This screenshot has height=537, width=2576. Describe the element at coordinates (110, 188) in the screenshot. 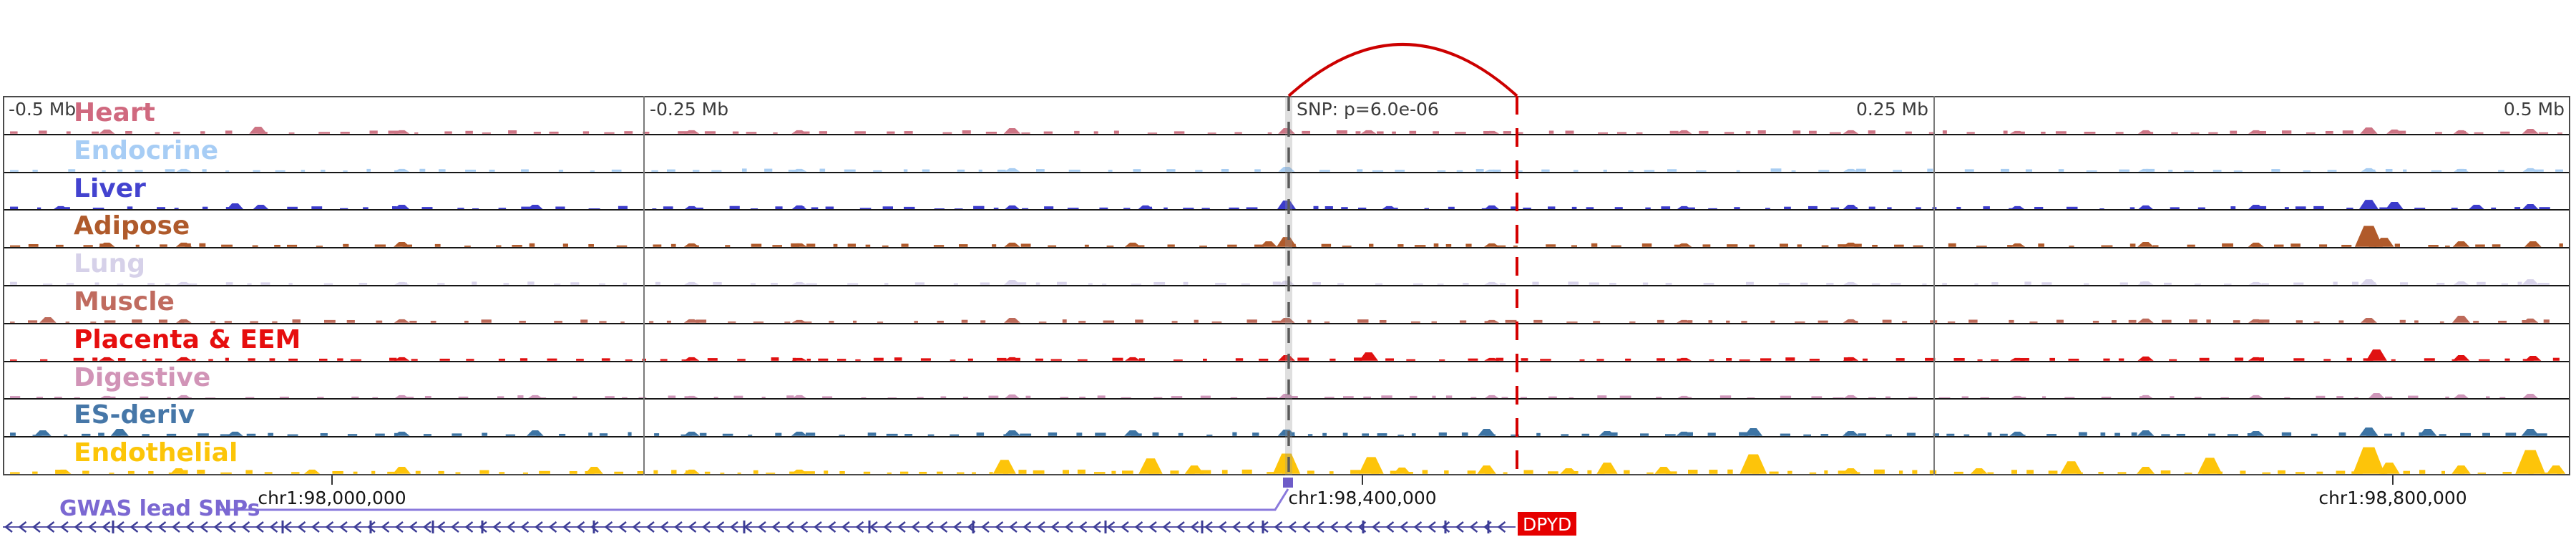

I see `track-label: Liver` at that location.